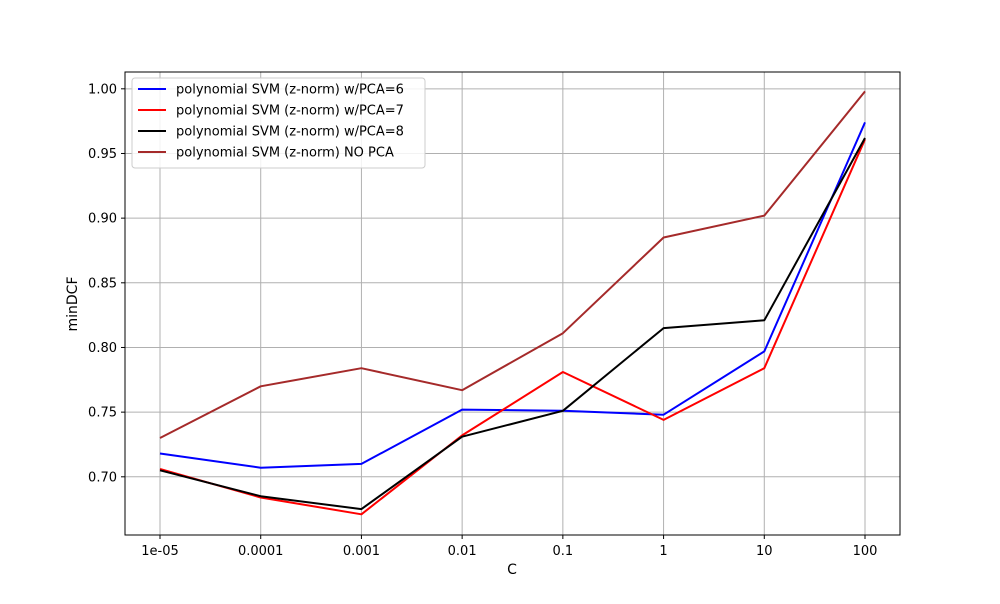 The height and width of the screenshot is (604, 1000). I want to click on x-tick-label: 100, so click(865, 551).